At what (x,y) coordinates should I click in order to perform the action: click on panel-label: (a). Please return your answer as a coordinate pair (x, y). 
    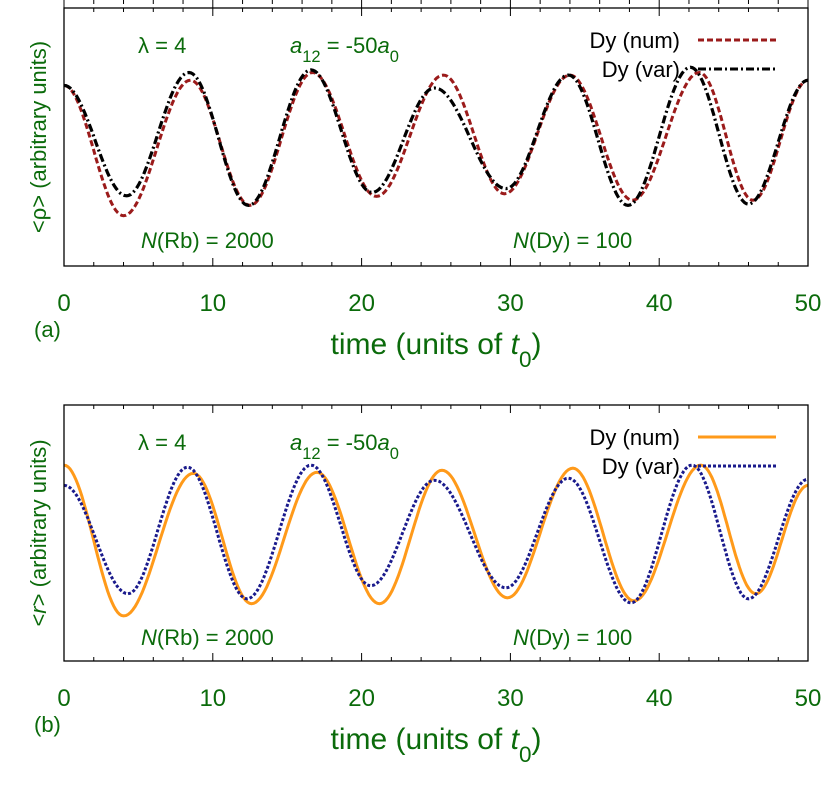
    Looking at the image, I should click on (47, 329).